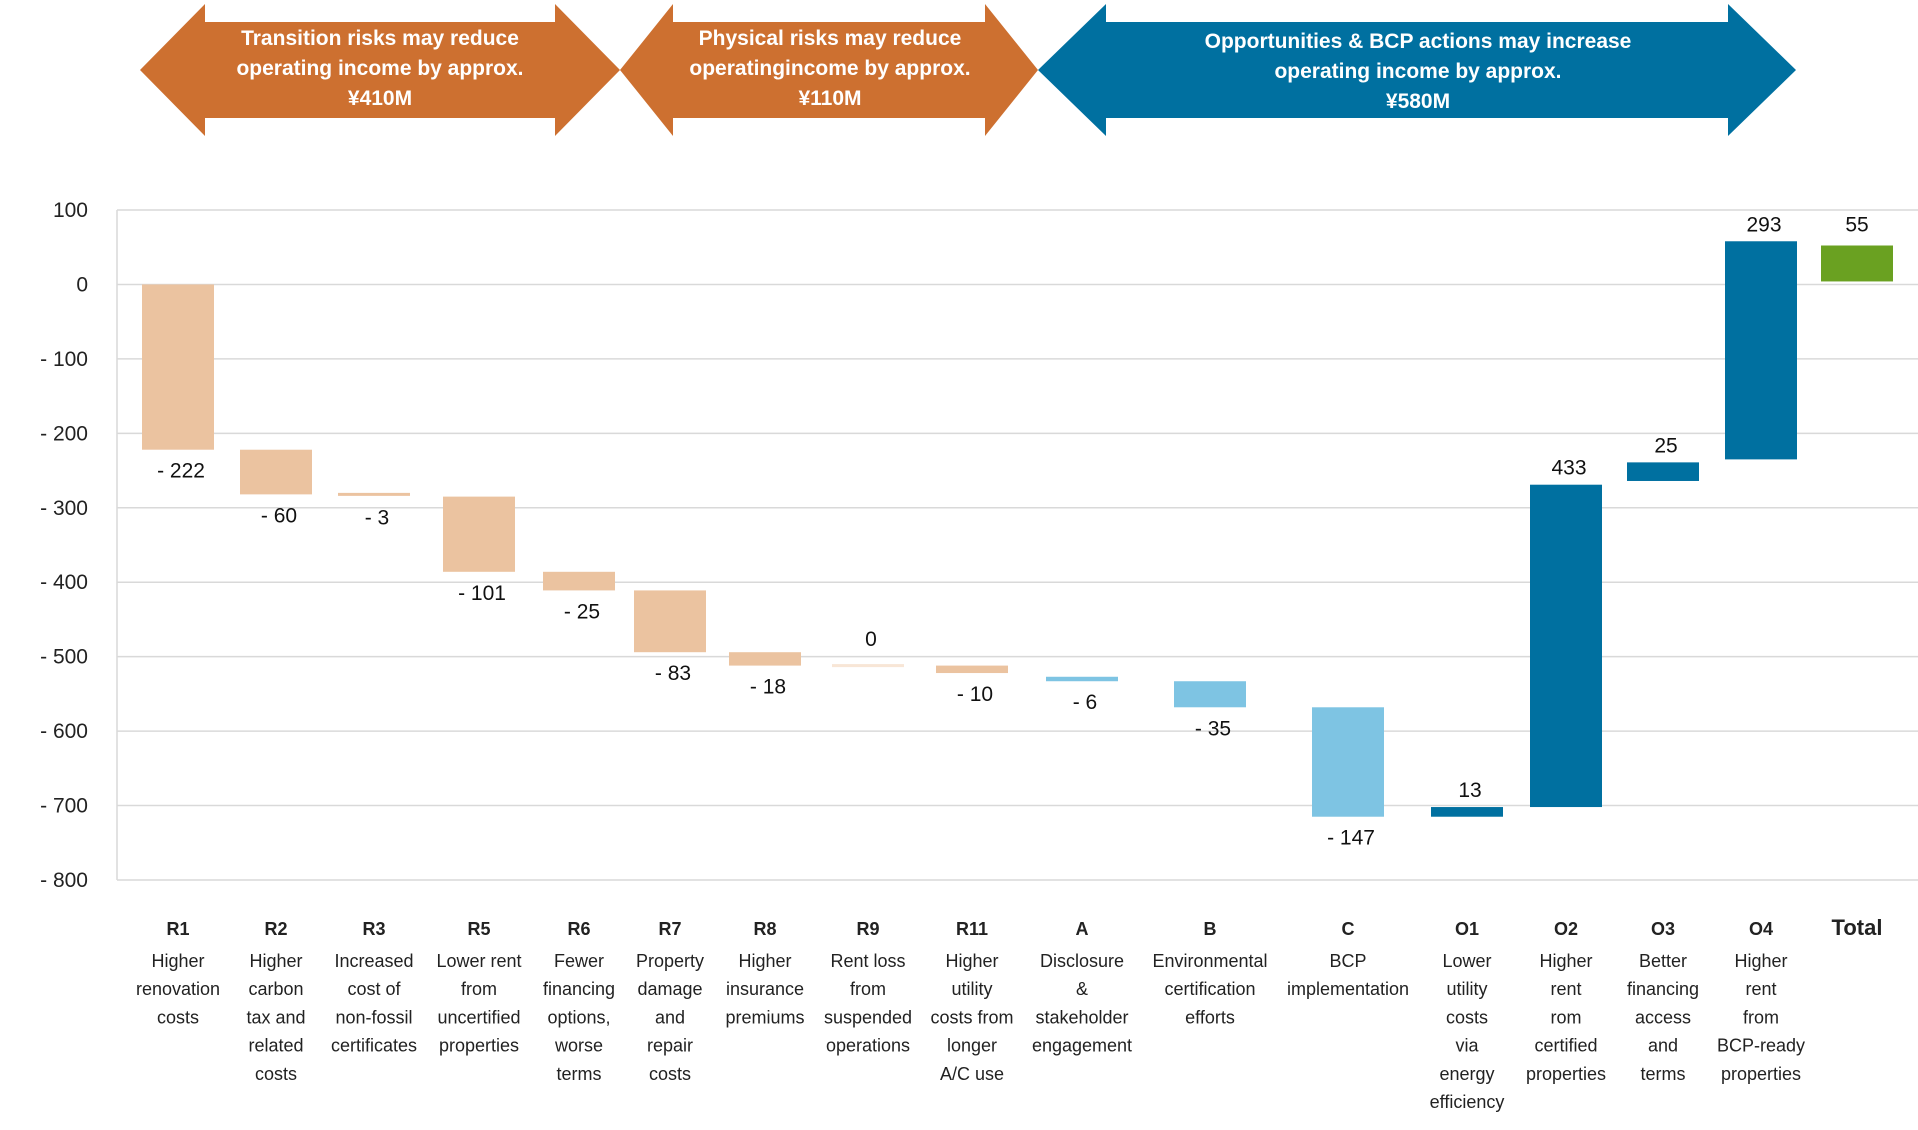 This screenshot has width=1918, height=1130. Describe the element at coordinates (829, 98) in the screenshot. I see `banner-text-2-line-3: ¥110M` at that location.